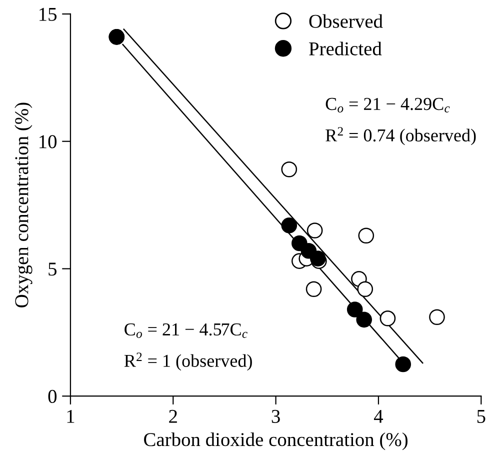 This screenshot has height=466, width=486. What do you see at coordinates (401, 136) in the screenshot?
I see `annotation: R$^{2}$ = 0.74 (observed)` at bounding box center [401, 136].